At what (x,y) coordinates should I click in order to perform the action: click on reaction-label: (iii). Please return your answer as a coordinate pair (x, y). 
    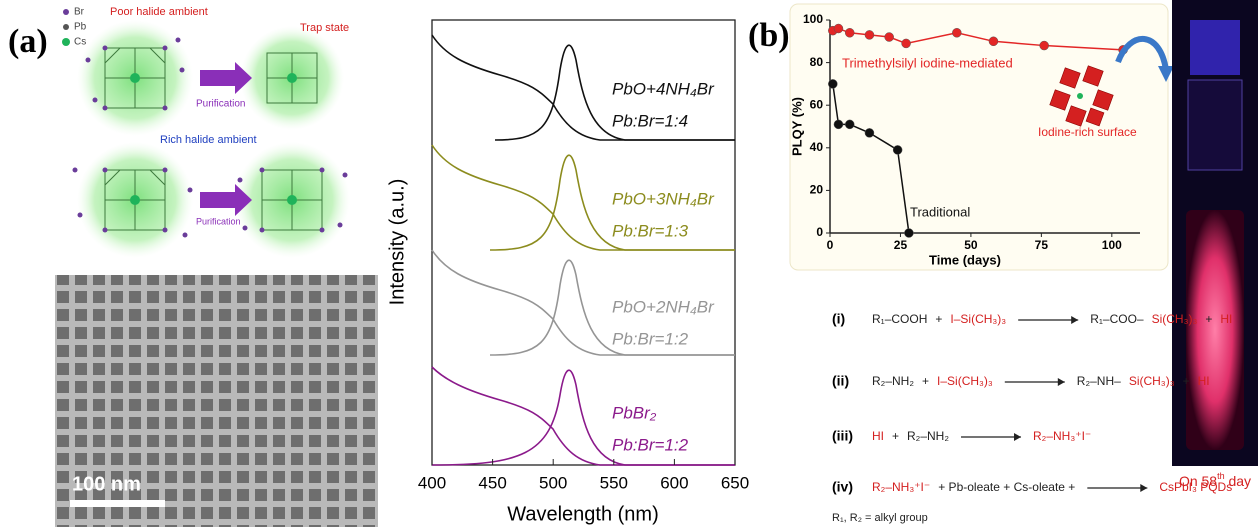
    Looking at the image, I should click on (842, 436).